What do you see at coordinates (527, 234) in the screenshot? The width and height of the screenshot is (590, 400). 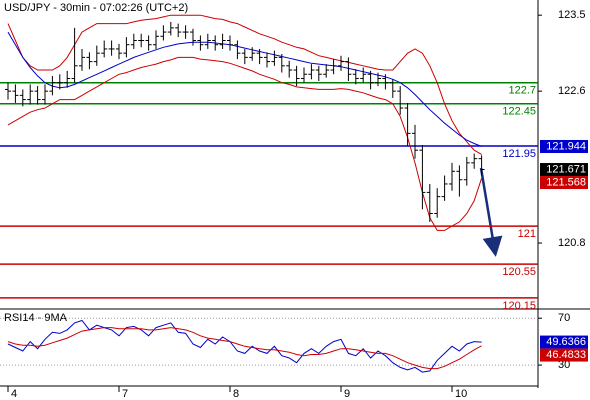 I see `level-label: 121` at bounding box center [527, 234].